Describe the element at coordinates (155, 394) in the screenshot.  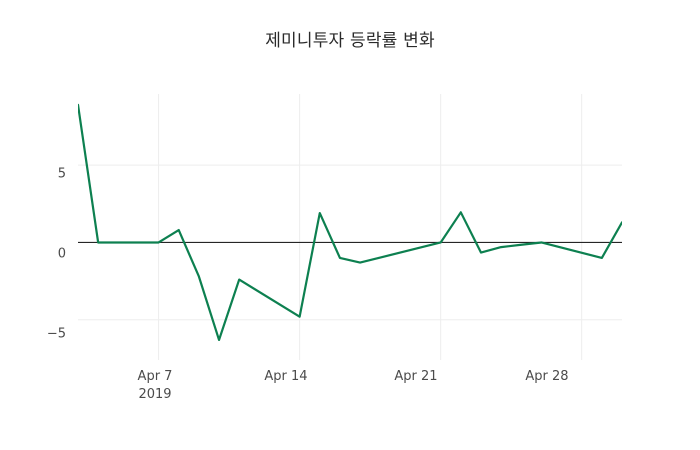
I see `x-axis-year-label: 2019` at that location.